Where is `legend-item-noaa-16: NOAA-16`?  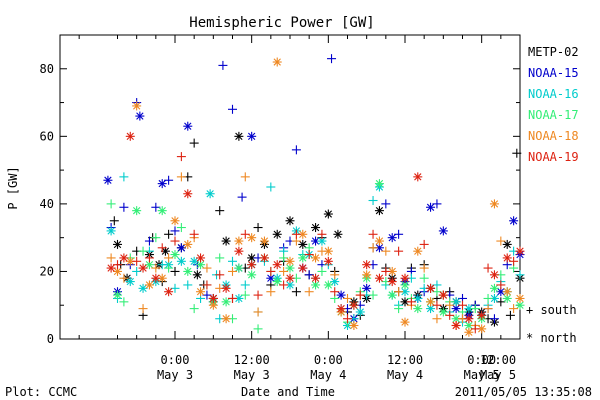
legend-item-noaa-16: NOAA-16 is located at coordinates (553, 94).